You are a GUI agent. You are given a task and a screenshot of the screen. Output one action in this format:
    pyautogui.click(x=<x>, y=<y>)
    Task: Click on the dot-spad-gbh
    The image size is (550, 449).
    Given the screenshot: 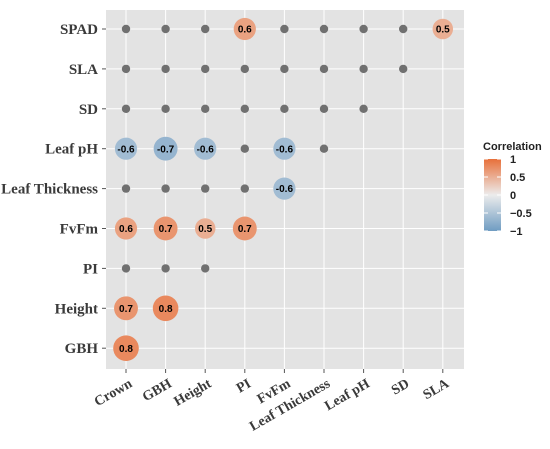 What is the action you would take?
    pyautogui.click(x=165, y=29)
    